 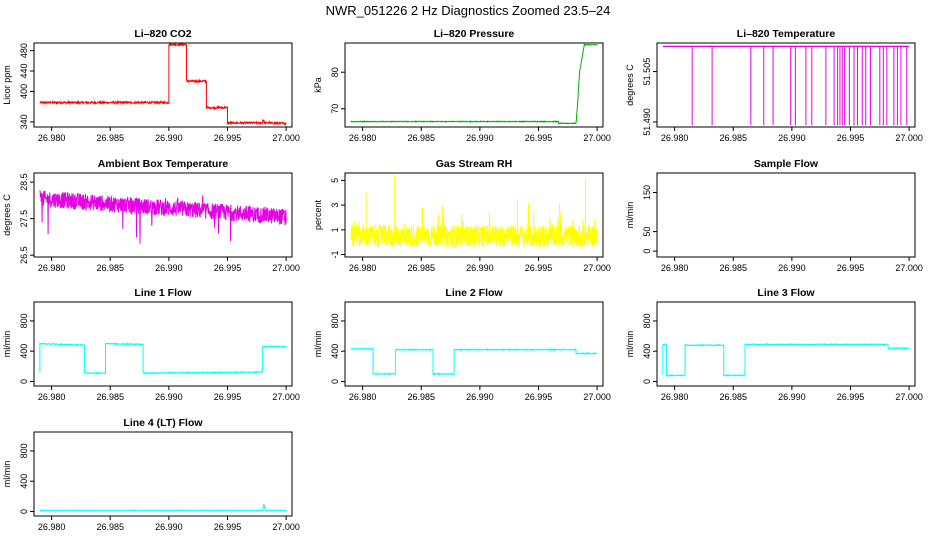 What do you see at coordinates (786, 293) in the screenshot?
I see `panel-title: Line 3 Flow` at bounding box center [786, 293].